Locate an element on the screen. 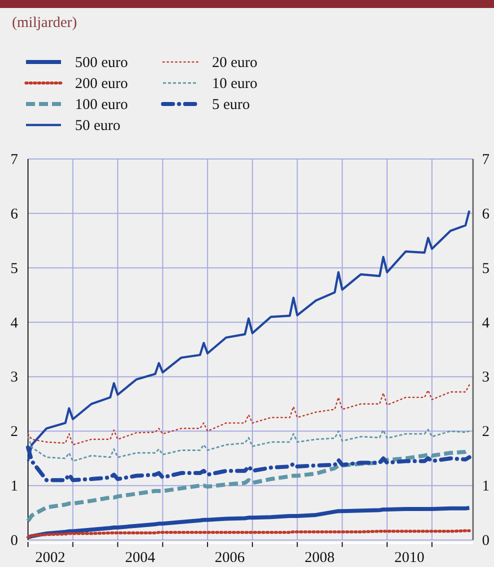  legend-label: 500 euro is located at coordinates (101, 63).